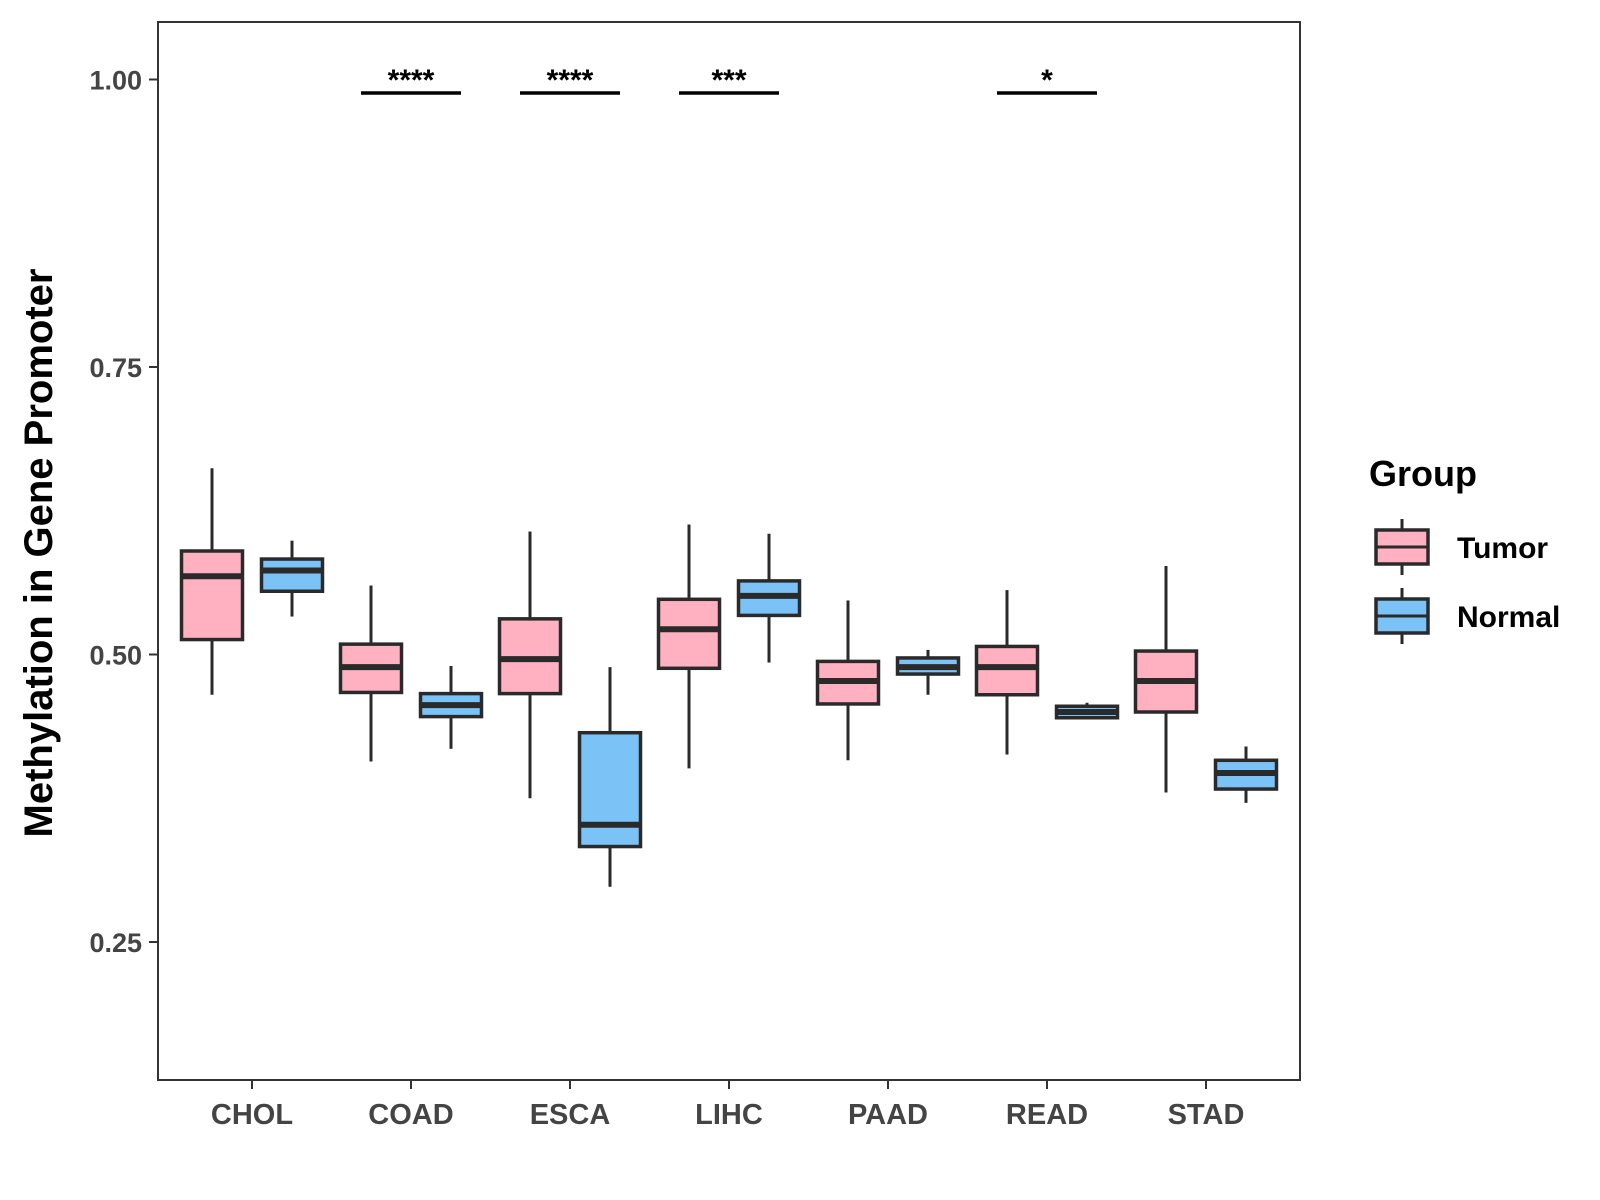  Describe the element at coordinates (769, 598) in the screenshot. I see `box-normal-lihc` at that location.